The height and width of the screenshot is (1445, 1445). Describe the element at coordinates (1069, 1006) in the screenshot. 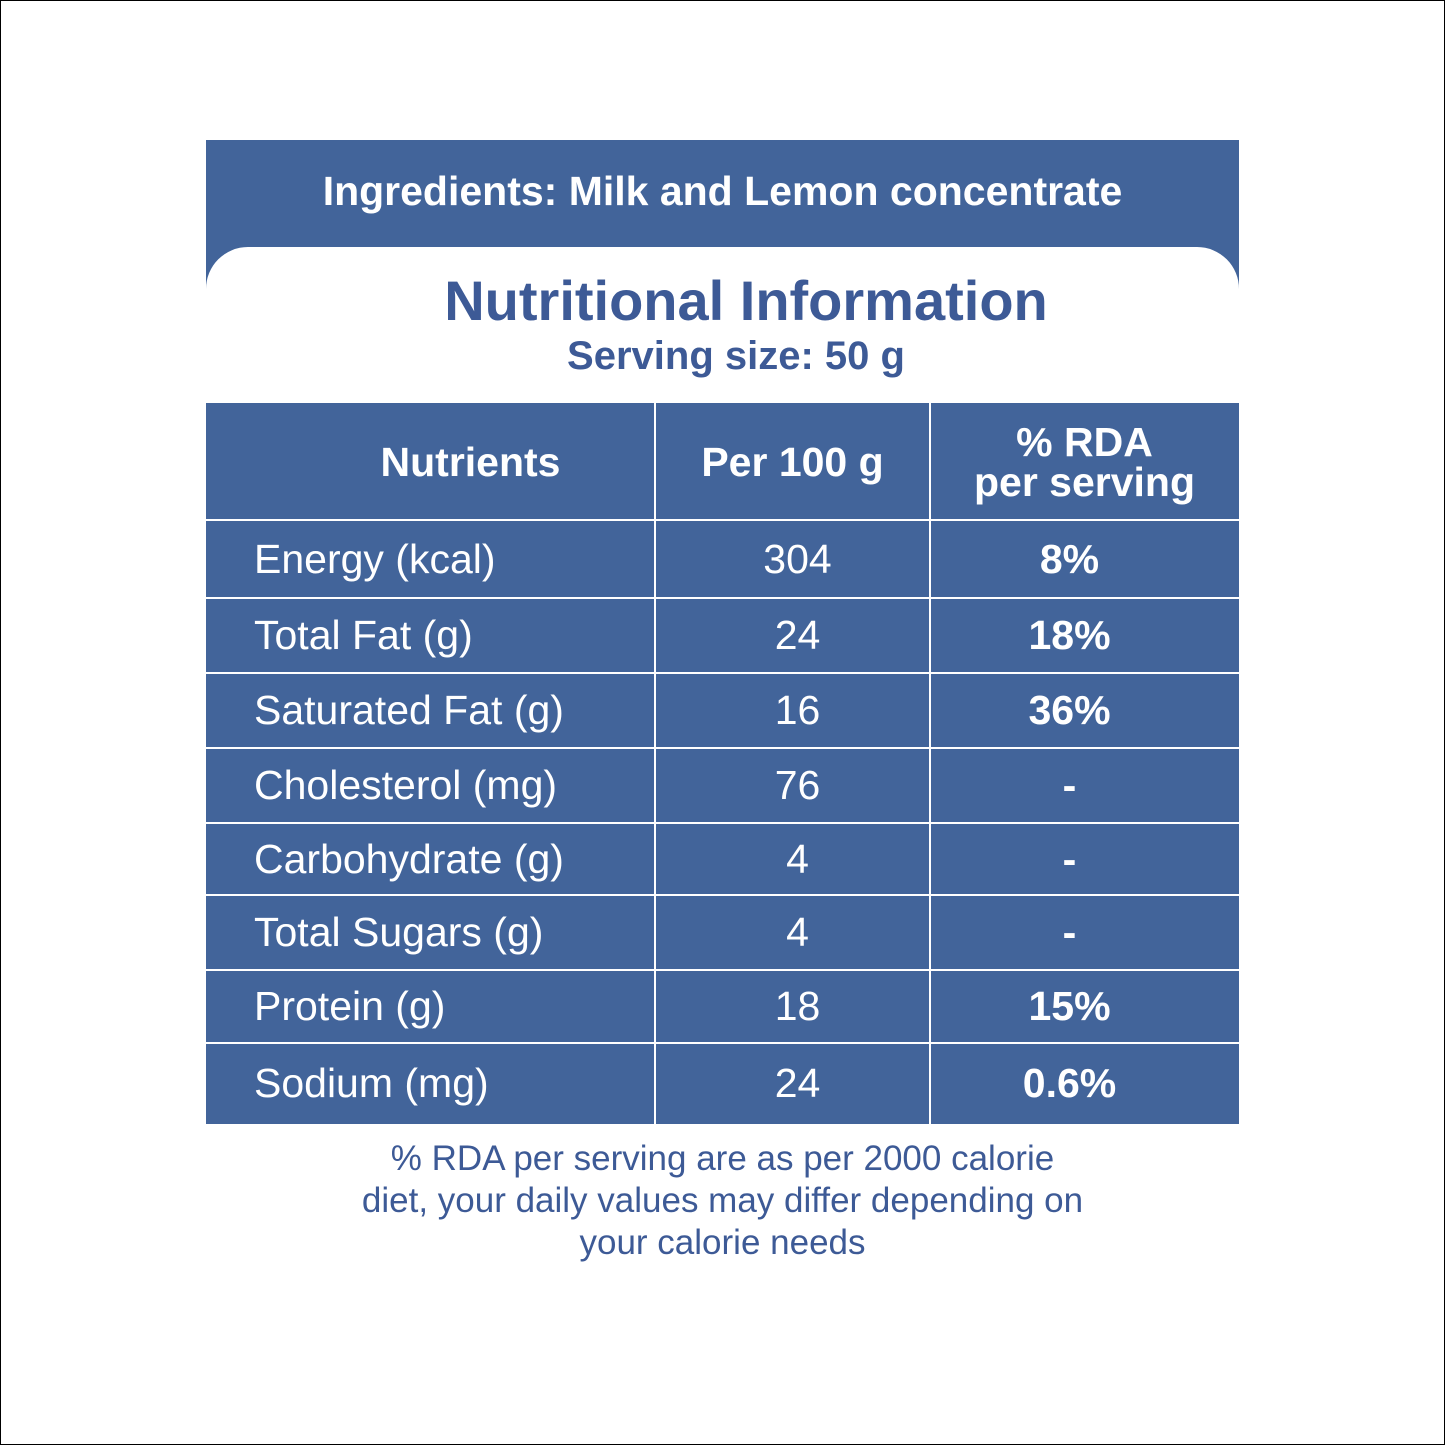

I see `rda-value: 15%` at that location.